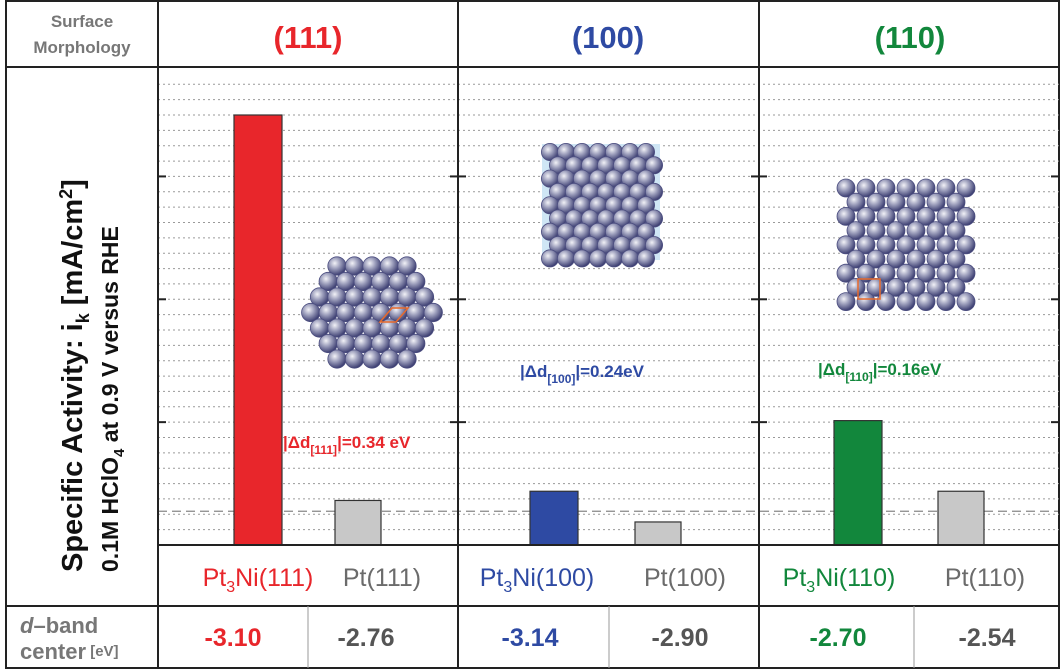  What do you see at coordinates (233, 638) in the screenshot?
I see `dband-value: -3.10` at bounding box center [233, 638].